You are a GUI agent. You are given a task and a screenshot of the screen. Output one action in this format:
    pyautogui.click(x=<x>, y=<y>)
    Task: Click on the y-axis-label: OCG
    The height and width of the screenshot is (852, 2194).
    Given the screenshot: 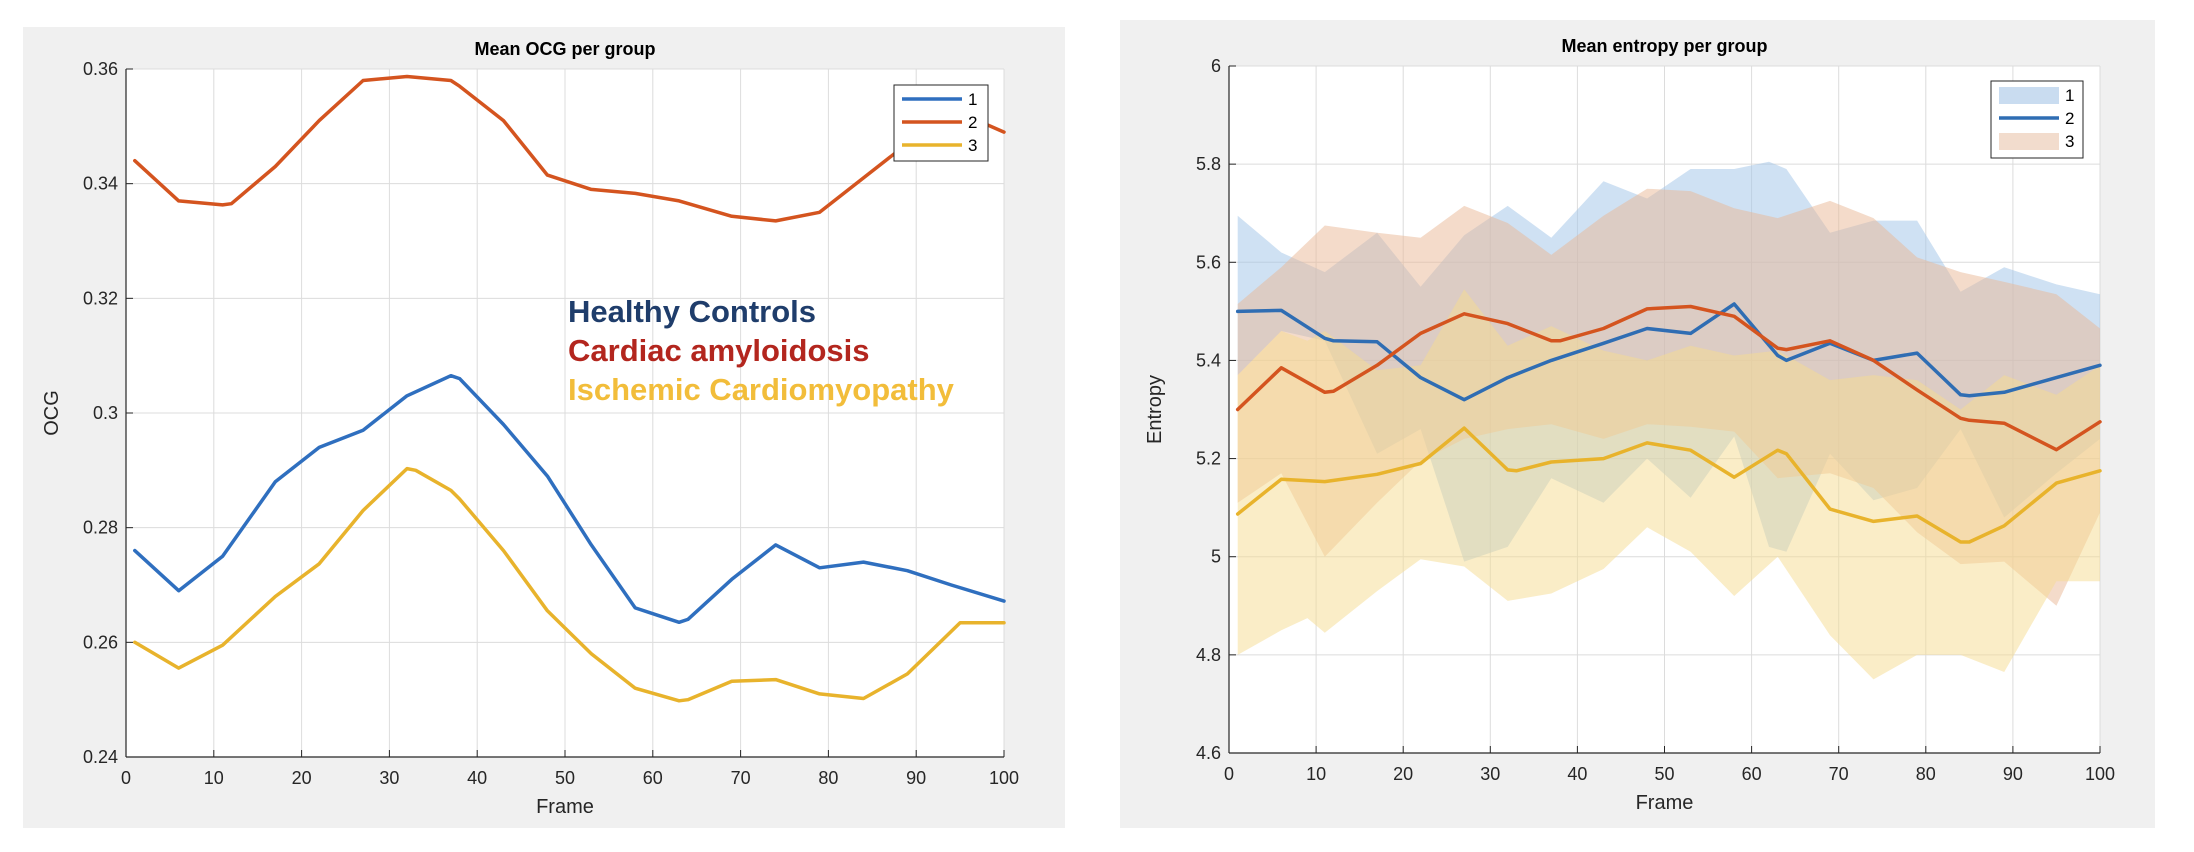 What is the action you would take?
    pyautogui.click(x=52, y=413)
    